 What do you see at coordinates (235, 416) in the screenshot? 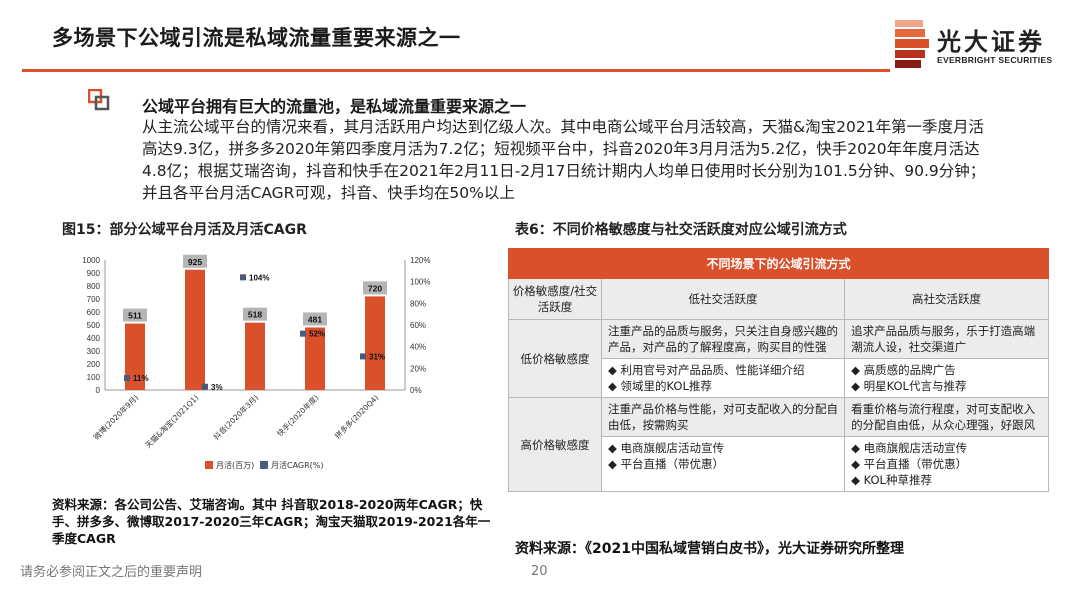
I see `category-label: 抖音(2020年3月)` at bounding box center [235, 416].